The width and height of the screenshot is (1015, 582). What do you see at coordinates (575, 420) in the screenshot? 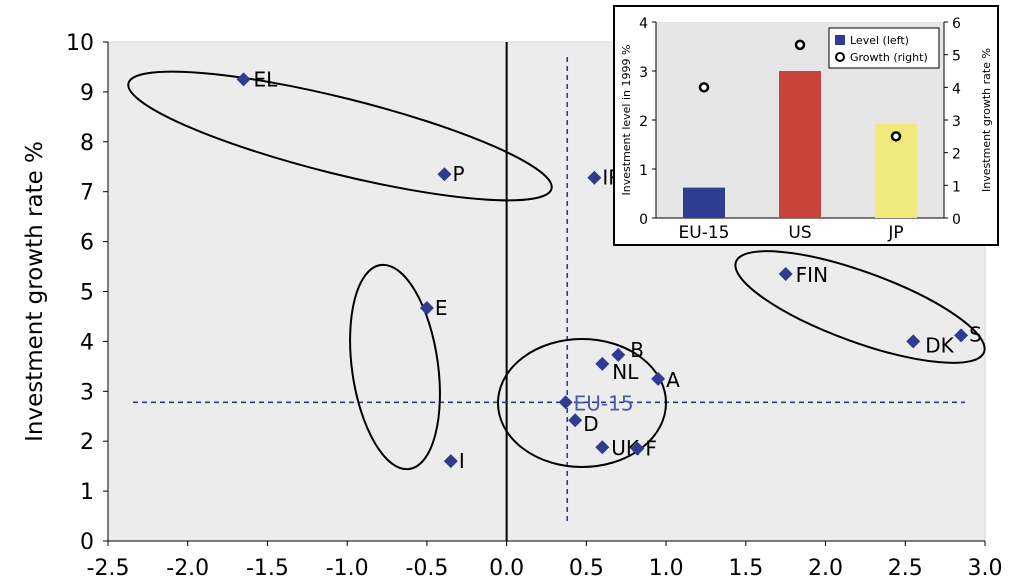
I see `data-point-d` at bounding box center [575, 420].